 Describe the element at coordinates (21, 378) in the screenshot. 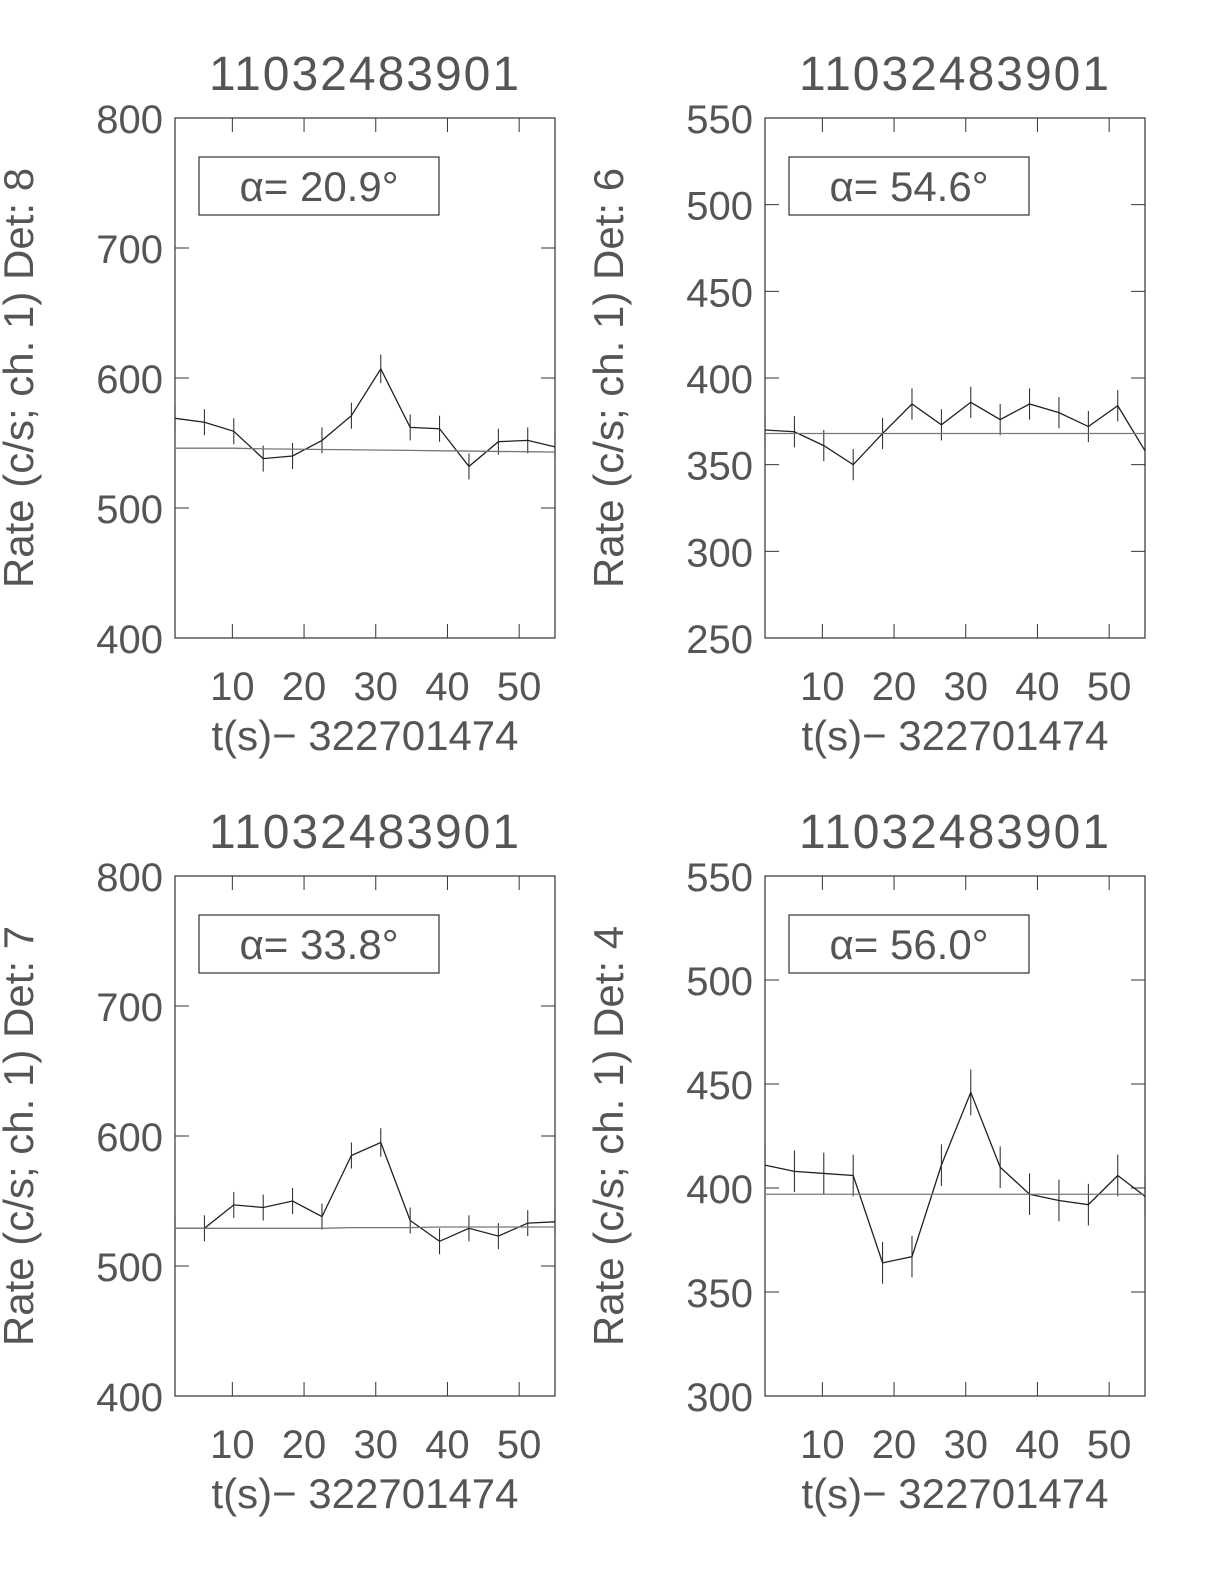

I see `y-axis-label: Rate (c/s; ch. 1) Det: 8` at that location.